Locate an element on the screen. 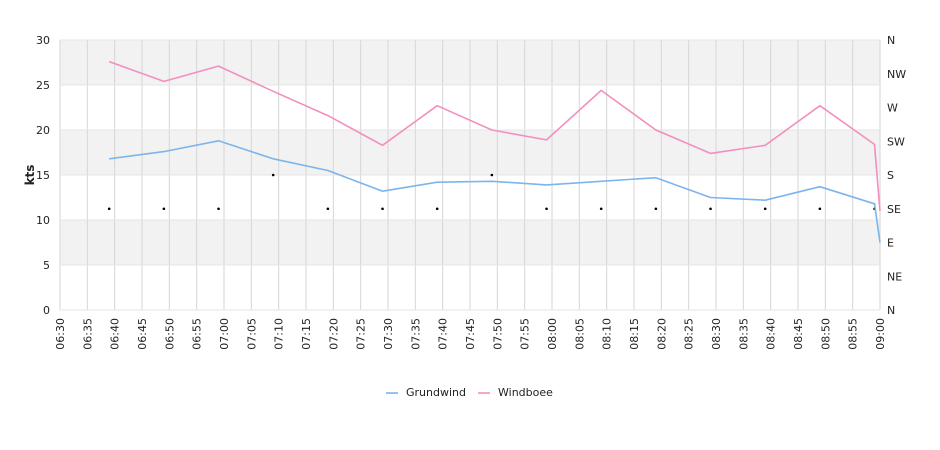  x-tick-label: 08:35 is located at coordinates (743, 334).